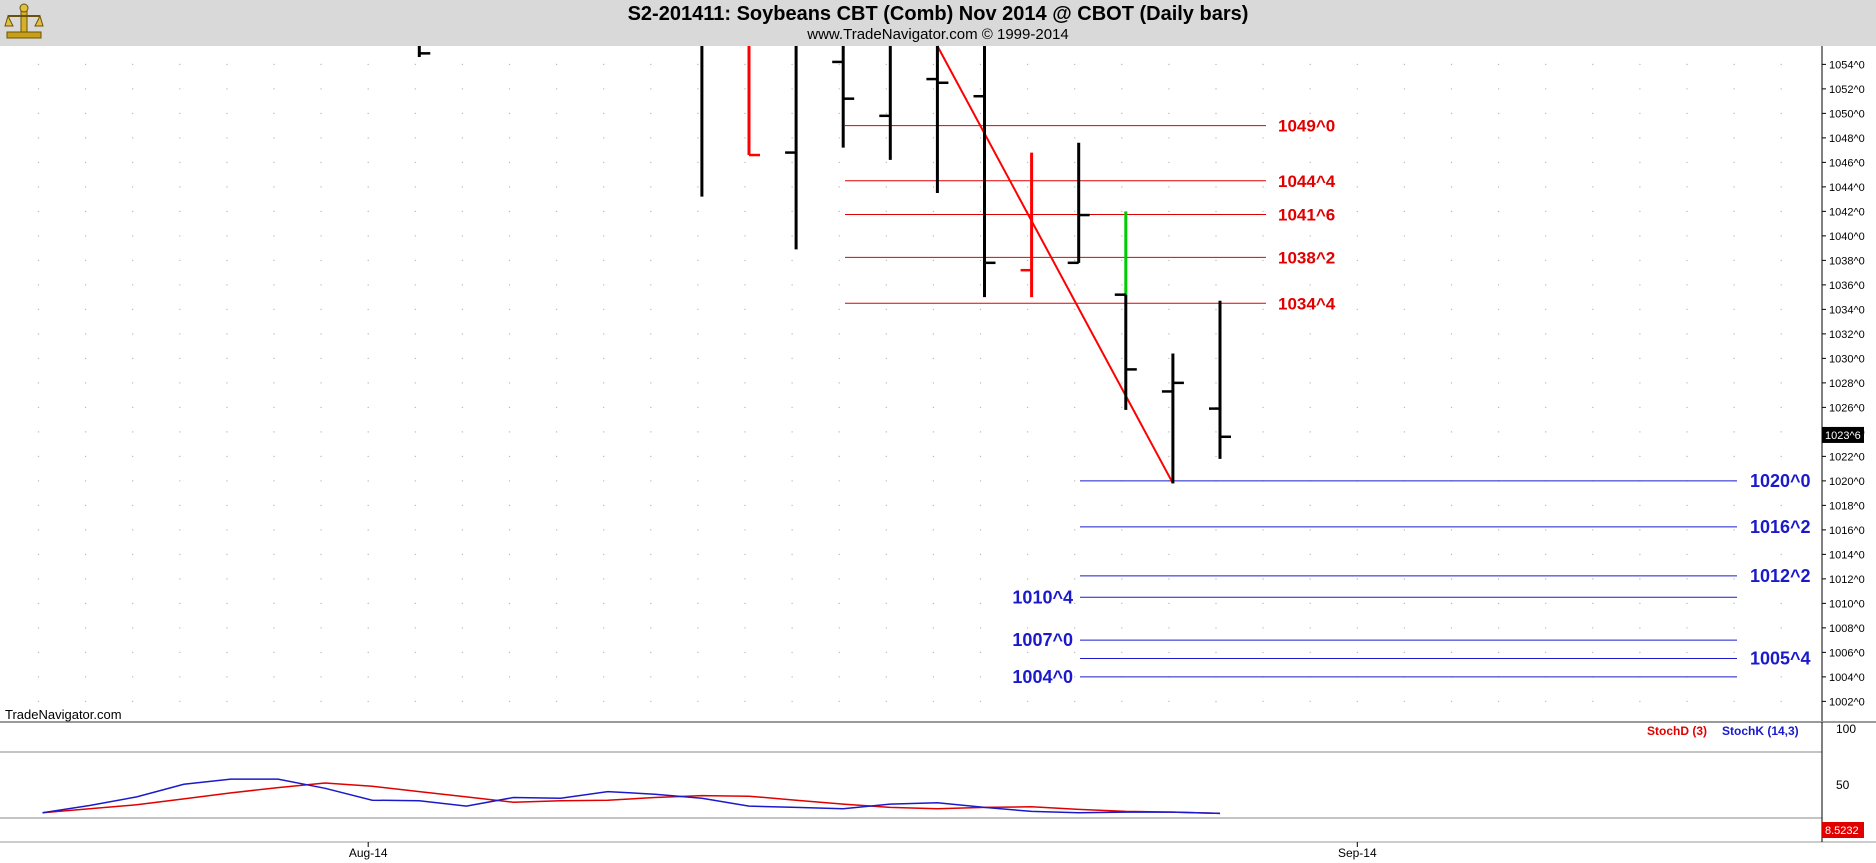 The image size is (1876, 863). Describe the element at coordinates (1847, 163) in the screenshot. I see `y-tick-label: 1046^0` at that location.